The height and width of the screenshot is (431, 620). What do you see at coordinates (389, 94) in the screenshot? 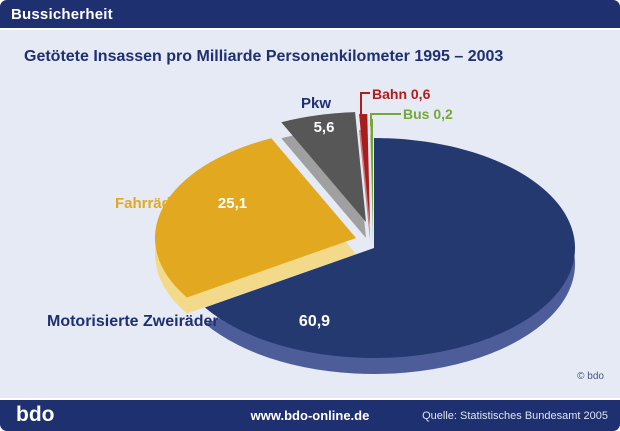
I see `slice-label-bahn-text: Bahn` at bounding box center [389, 94].